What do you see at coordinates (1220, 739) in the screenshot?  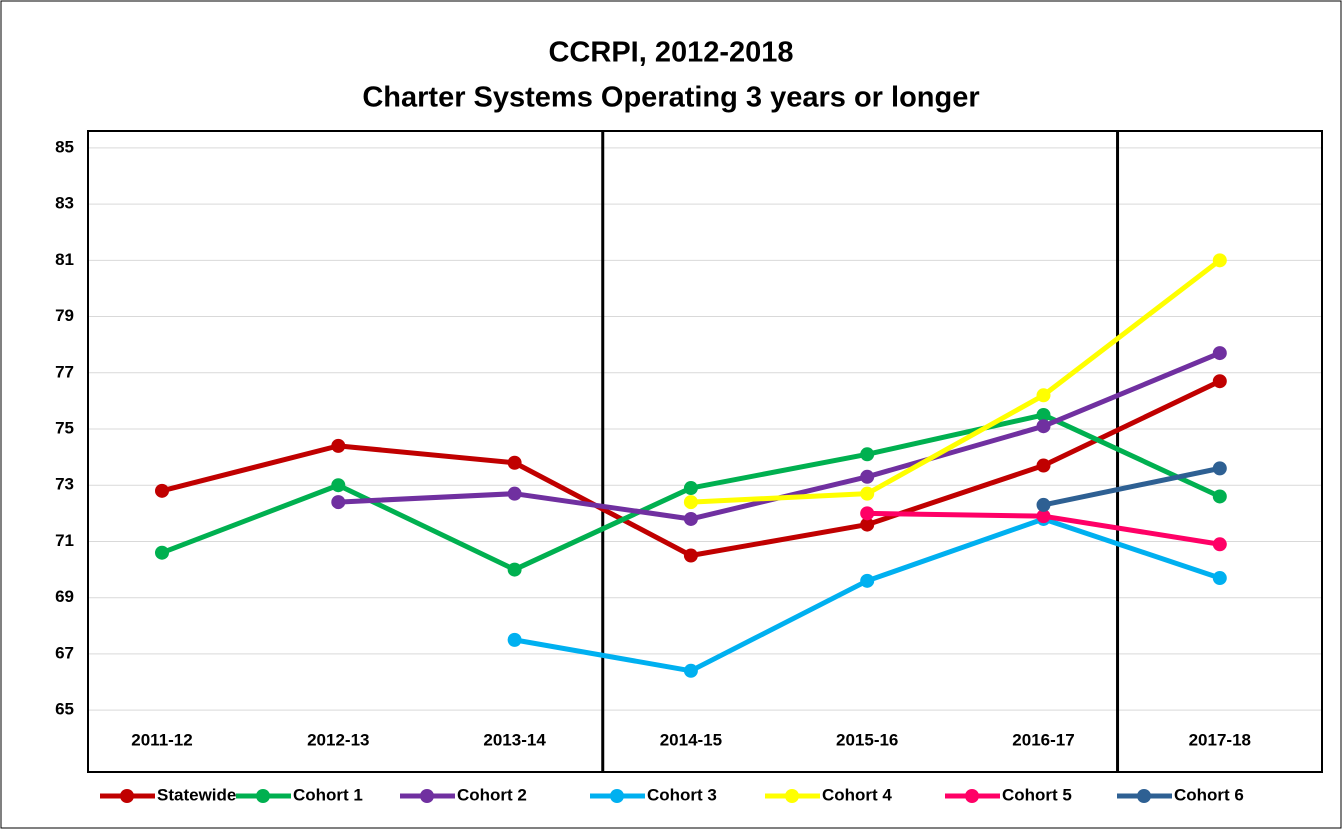 I see `x-tick-label: 2017-18` at bounding box center [1220, 739].